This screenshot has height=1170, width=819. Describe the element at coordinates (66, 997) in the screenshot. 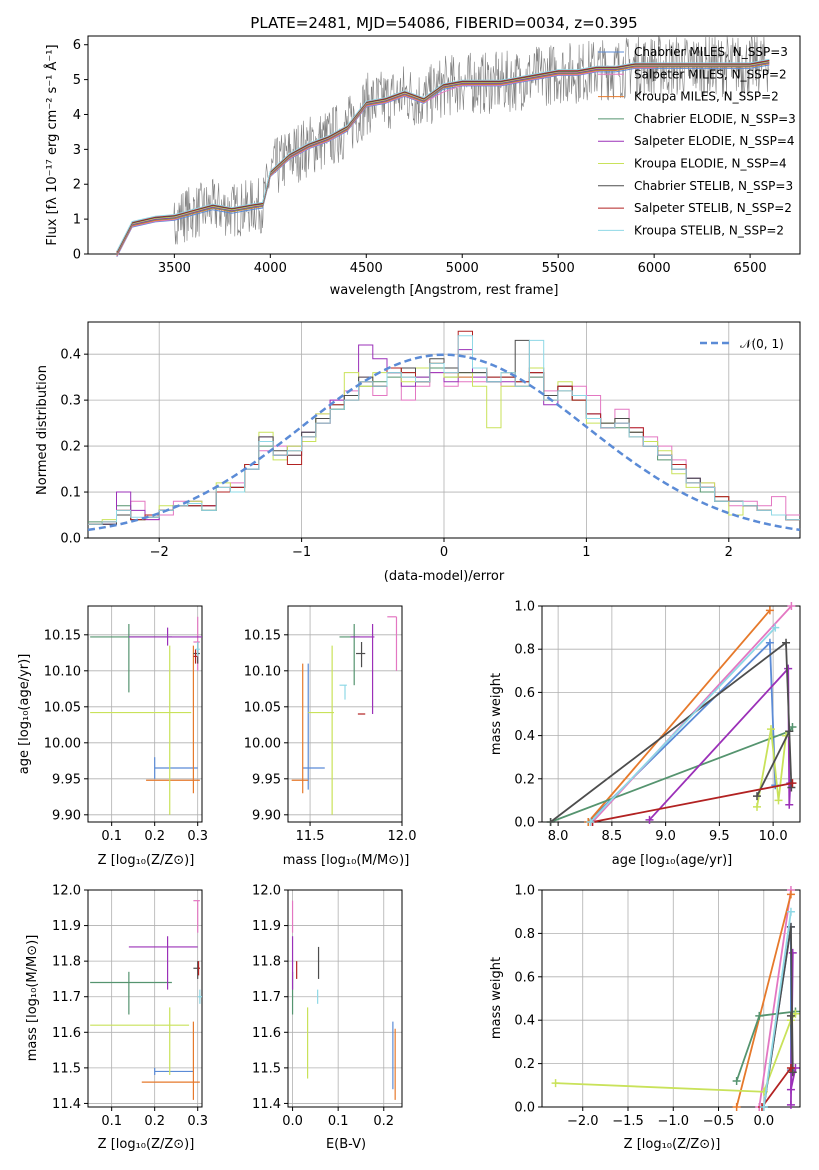

I see `y-tick-label: 11.7` at that location.